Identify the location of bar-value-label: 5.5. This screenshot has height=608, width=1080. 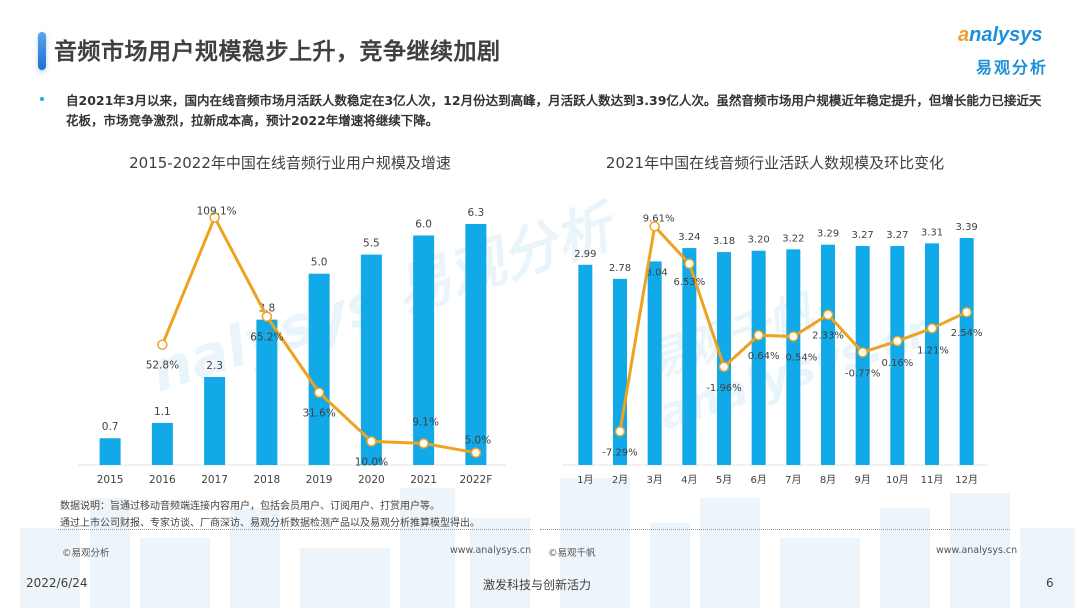
(371, 244).